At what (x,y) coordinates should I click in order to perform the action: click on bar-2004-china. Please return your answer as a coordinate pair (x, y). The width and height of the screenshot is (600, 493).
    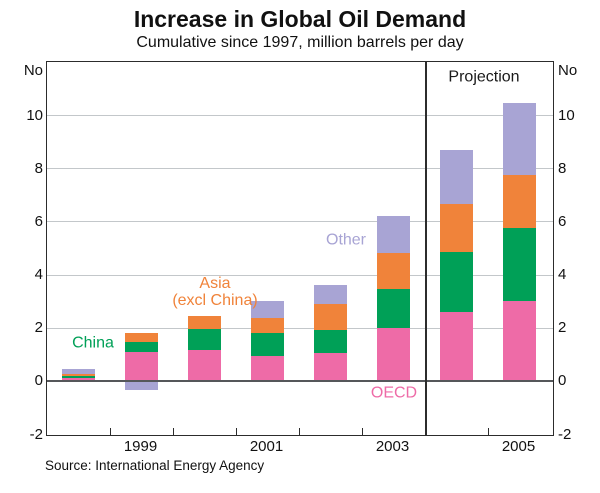
    Looking at the image, I should click on (456, 281).